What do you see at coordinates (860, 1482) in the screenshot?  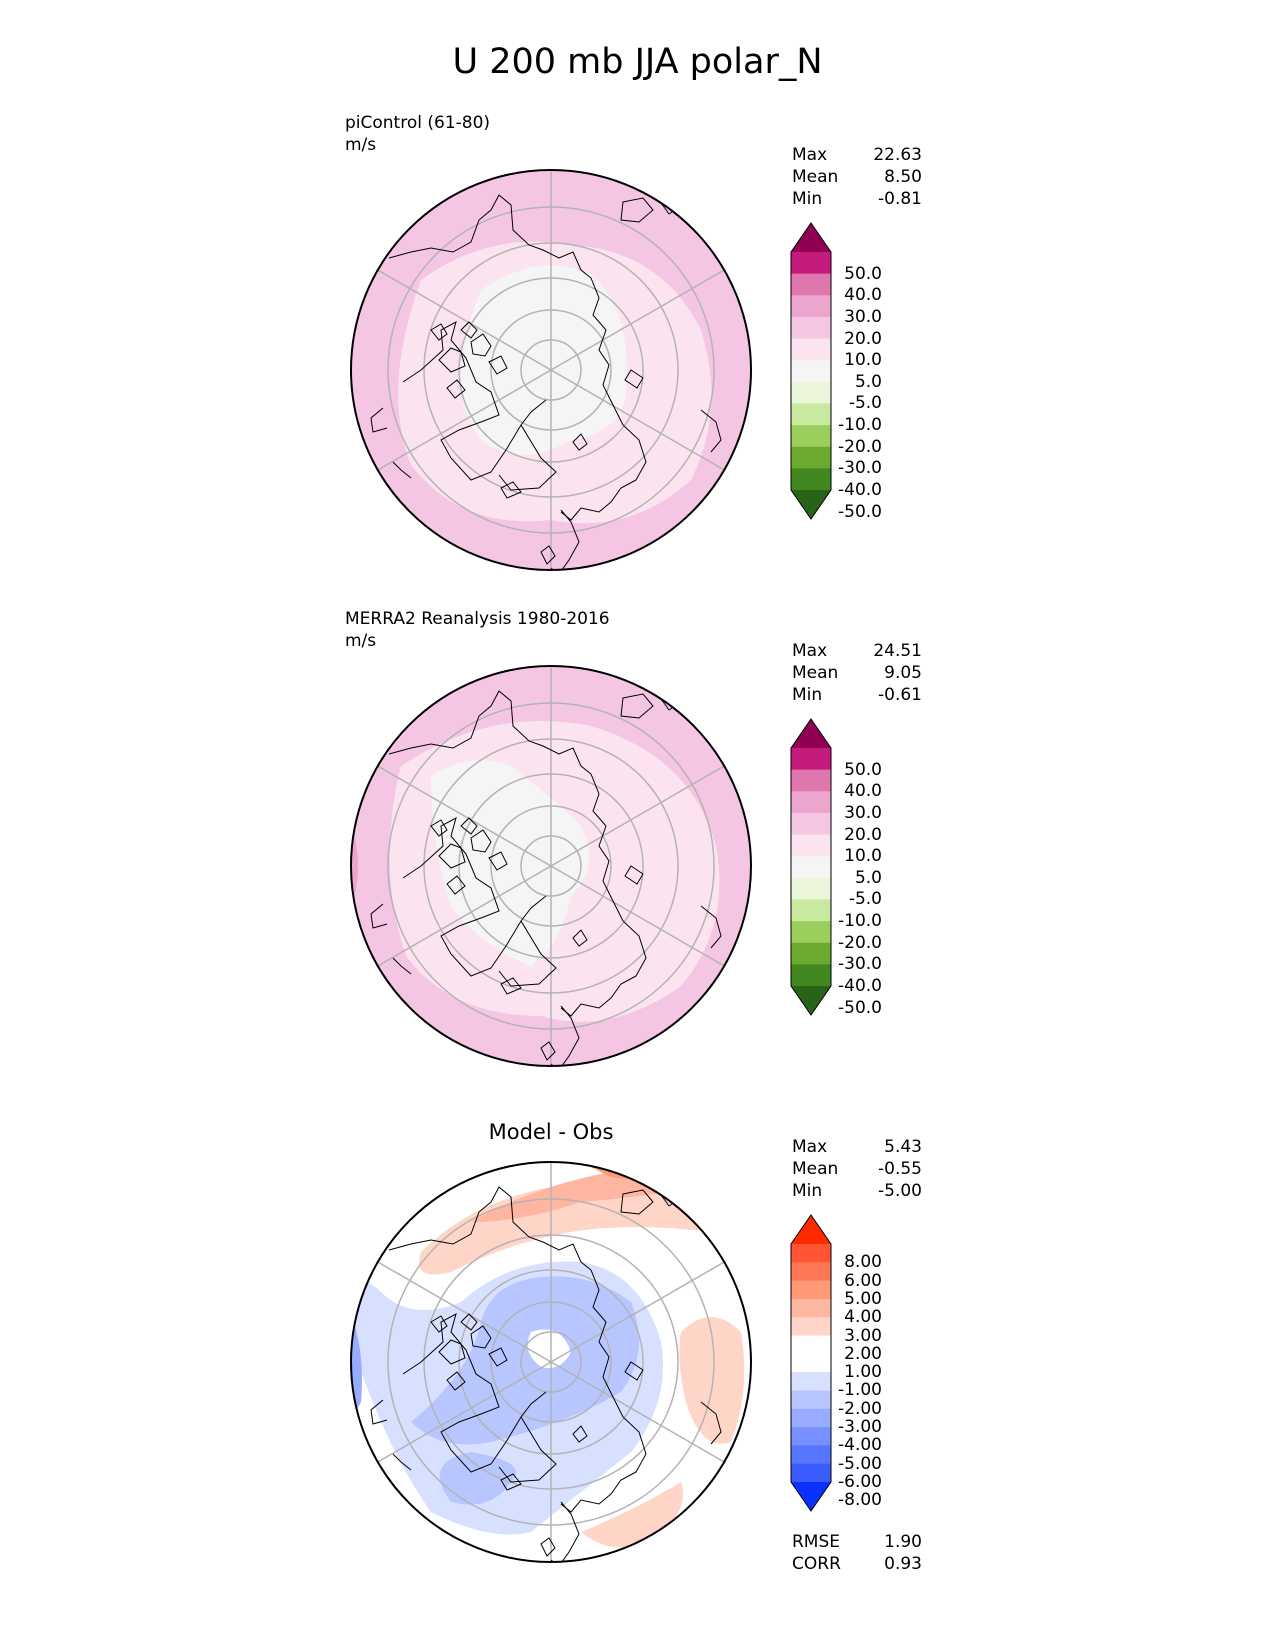 I see `colorbar-tick-label: -6.00` at bounding box center [860, 1482].